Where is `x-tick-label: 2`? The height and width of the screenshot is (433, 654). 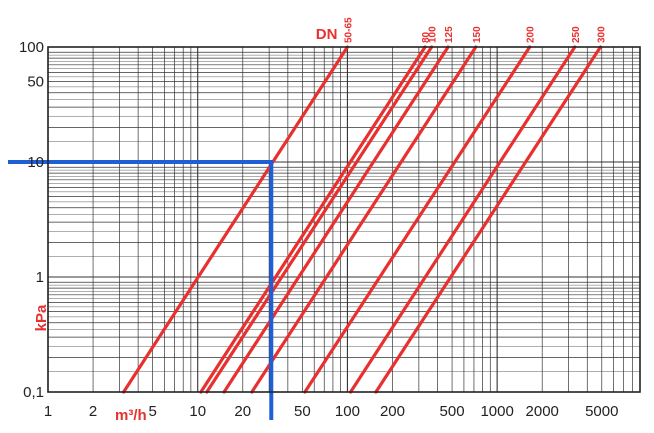
x-tick-label: 2 is located at coordinates (93, 411).